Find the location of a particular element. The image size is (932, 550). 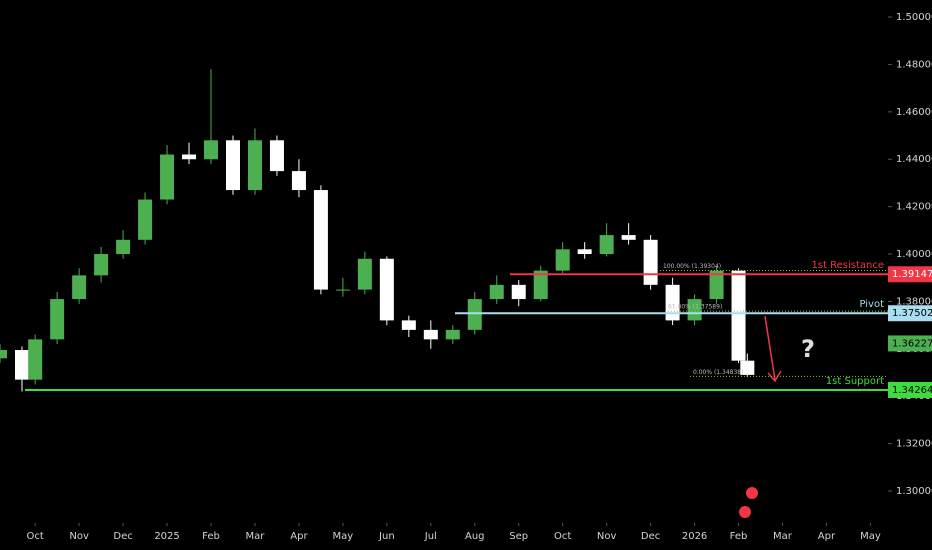

y-tick-label: 1.48000 is located at coordinates (914, 64).